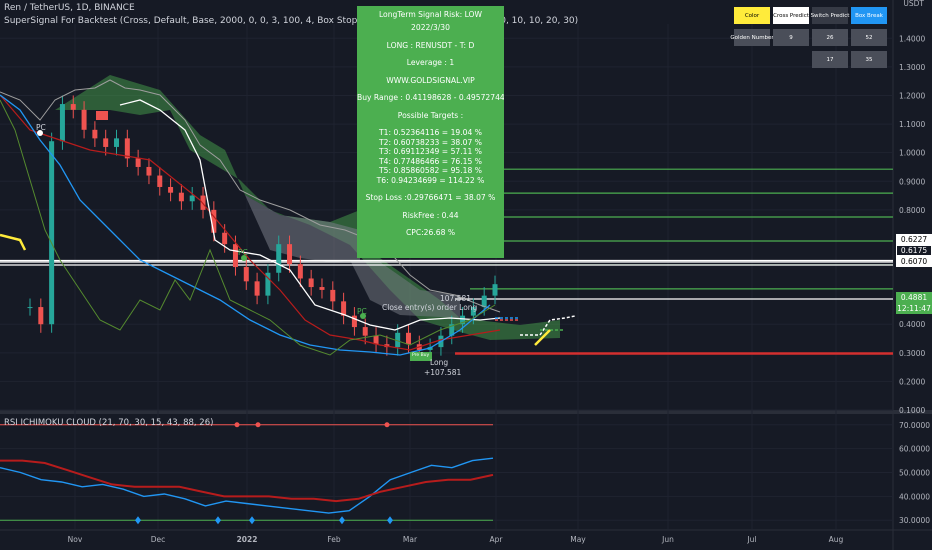 The height and width of the screenshot is (550, 932). I want to click on price-tick-label: 0.4000, so click(912, 324).